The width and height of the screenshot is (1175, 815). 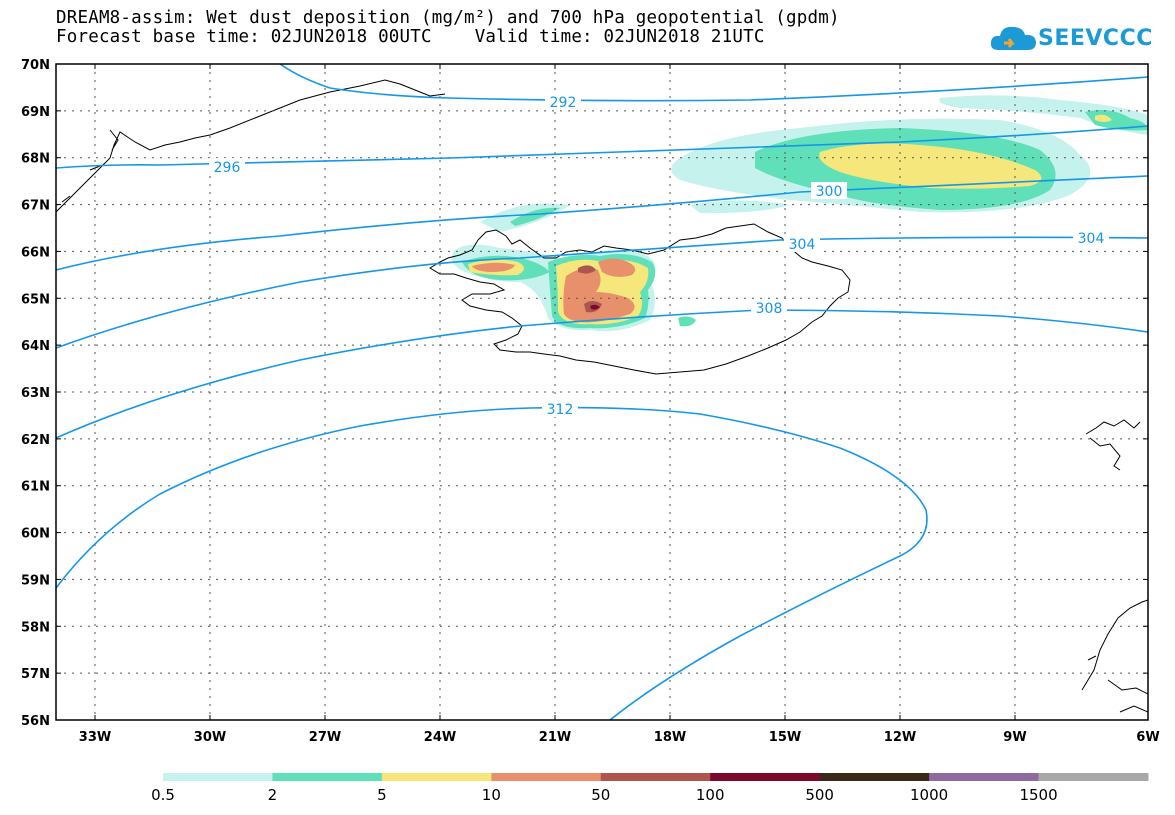 What do you see at coordinates (210, 737) in the screenshot?
I see `lon-label: 30W` at bounding box center [210, 737].